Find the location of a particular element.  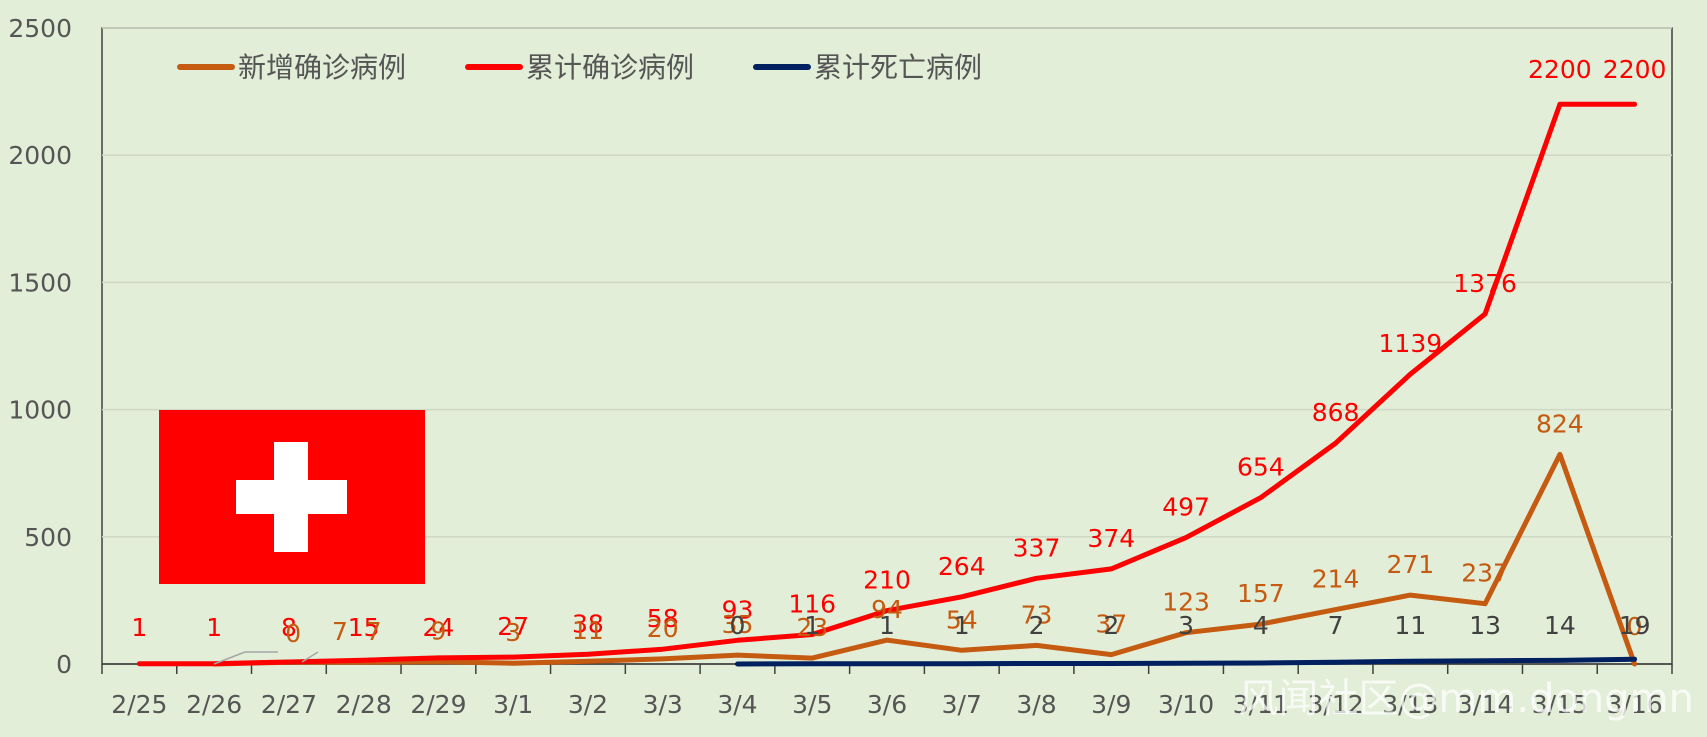

data-label-daily-18: 237 is located at coordinates (1485, 573).